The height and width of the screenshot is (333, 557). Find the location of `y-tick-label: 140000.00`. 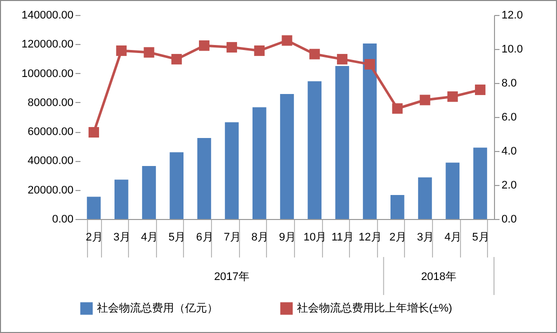

y-tick-label: 140000.00 is located at coordinates (48, 16).